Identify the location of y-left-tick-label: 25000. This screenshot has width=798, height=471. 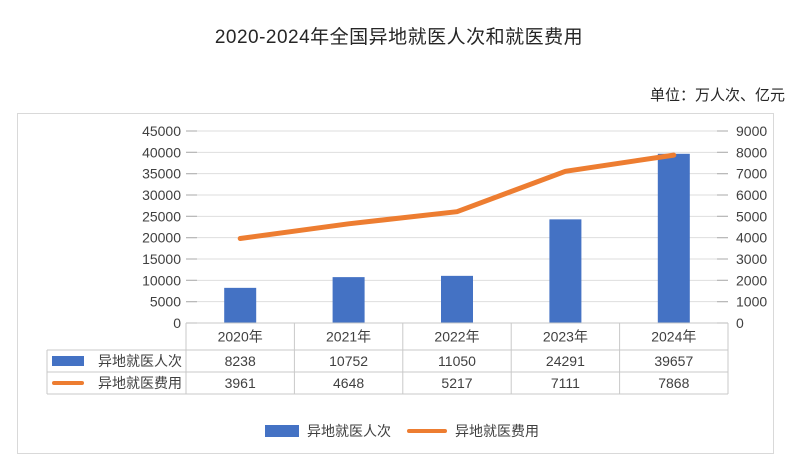
(161, 216).